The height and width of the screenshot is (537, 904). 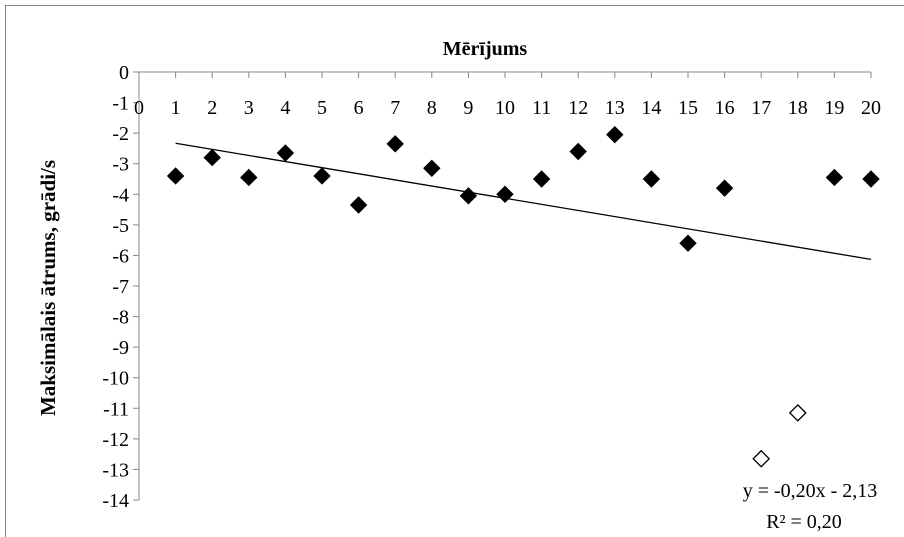 What do you see at coordinates (48, 288) in the screenshot?
I see `y-axis-title: Maksimālais ātrums, grādi/s` at bounding box center [48, 288].